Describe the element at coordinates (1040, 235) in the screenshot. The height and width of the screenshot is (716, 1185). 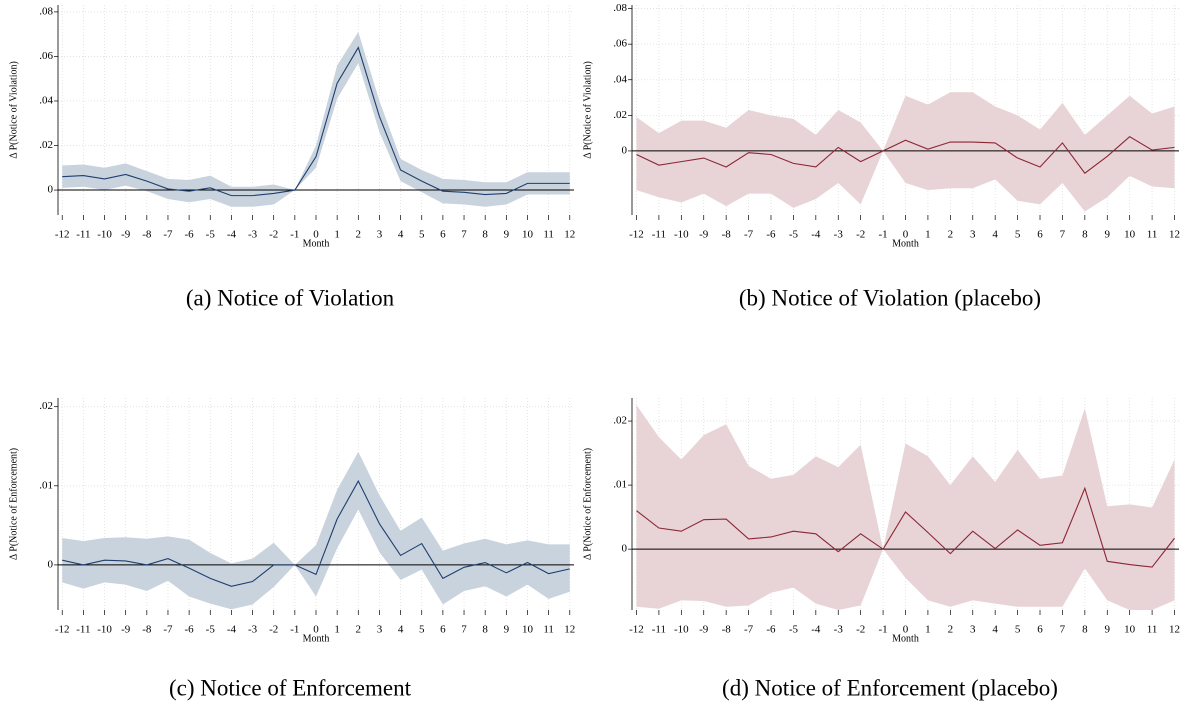
I see `x-tick-label: 6` at that location.